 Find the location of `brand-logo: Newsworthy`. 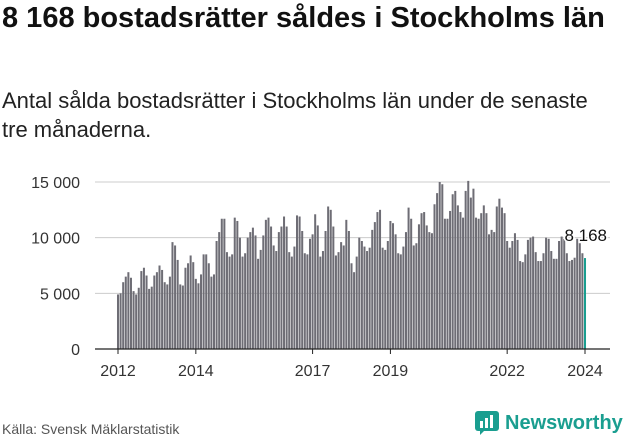

brand-logo: Newsworthy is located at coordinates (548, 423).